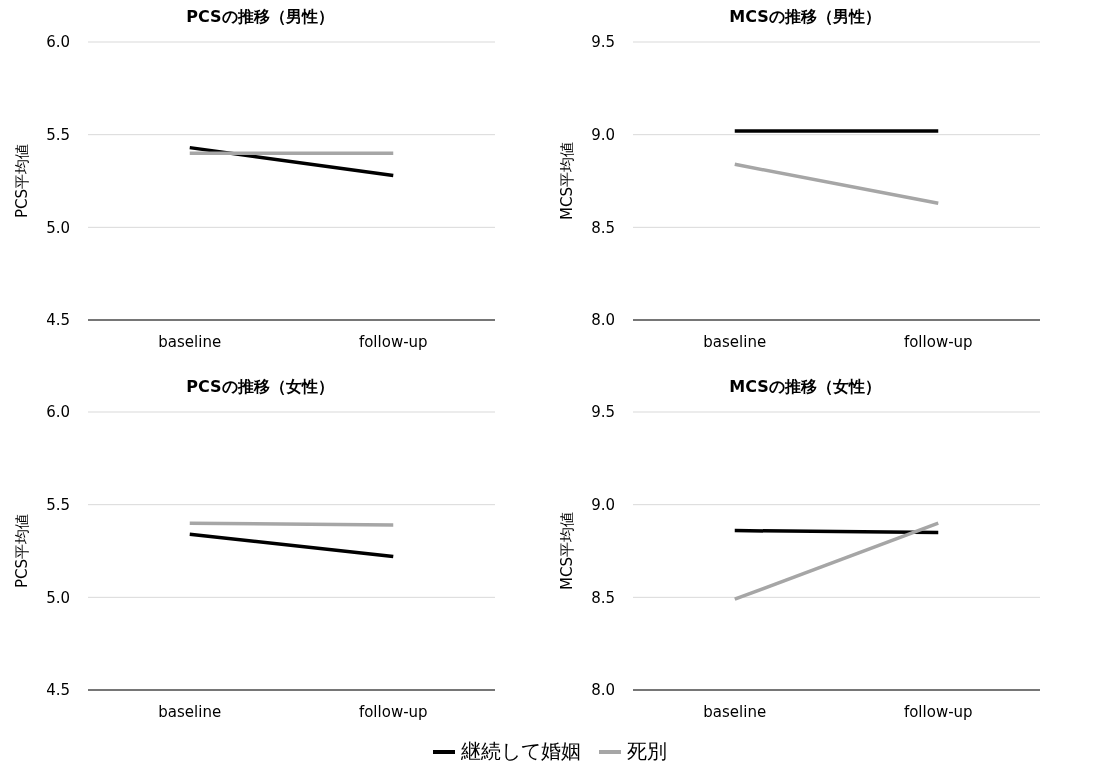 Image resolution: width=1100 pixels, height=765 pixels. Describe the element at coordinates (805, 17) in the screenshot. I see `chart-title: MCSの推移（男性）` at that location.